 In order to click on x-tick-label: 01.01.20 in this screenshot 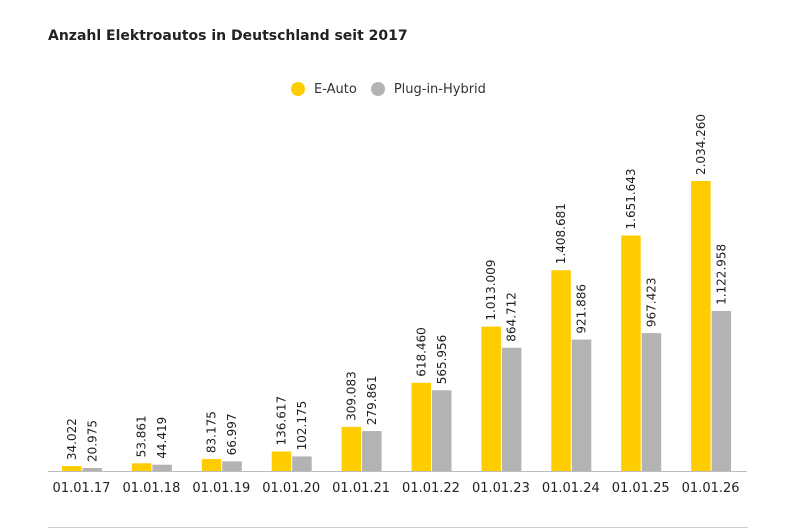, I will do `click(291, 488)`.